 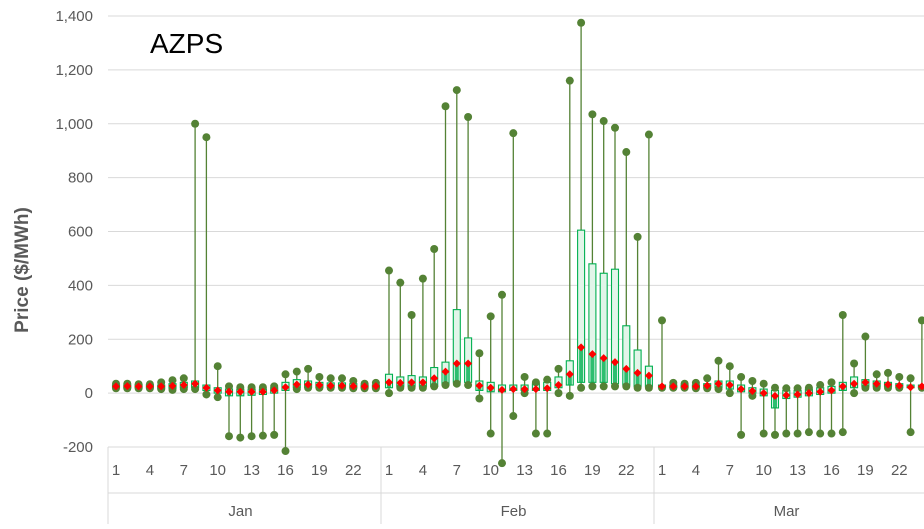 What do you see at coordinates (80, 178) in the screenshot?
I see `y-tick-label: 800` at bounding box center [80, 178].